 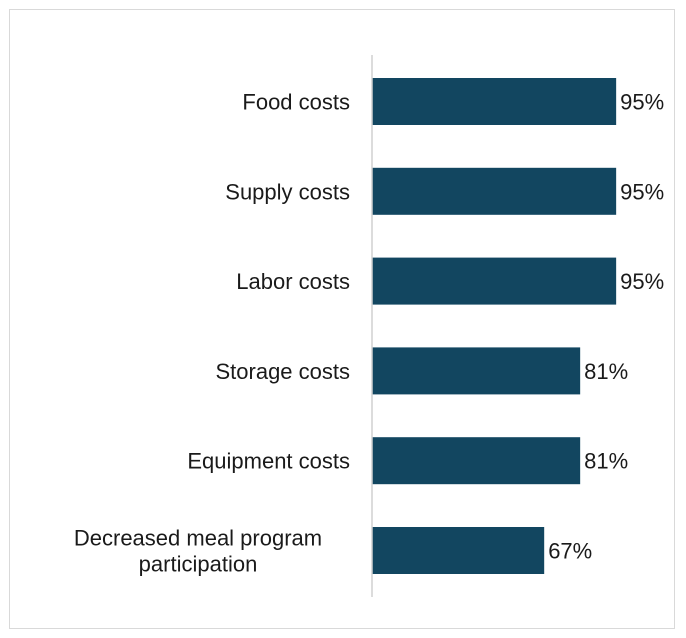 What do you see at coordinates (198, 564) in the screenshot?
I see `category-label-5-line-1: participation` at bounding box center [198, 564].